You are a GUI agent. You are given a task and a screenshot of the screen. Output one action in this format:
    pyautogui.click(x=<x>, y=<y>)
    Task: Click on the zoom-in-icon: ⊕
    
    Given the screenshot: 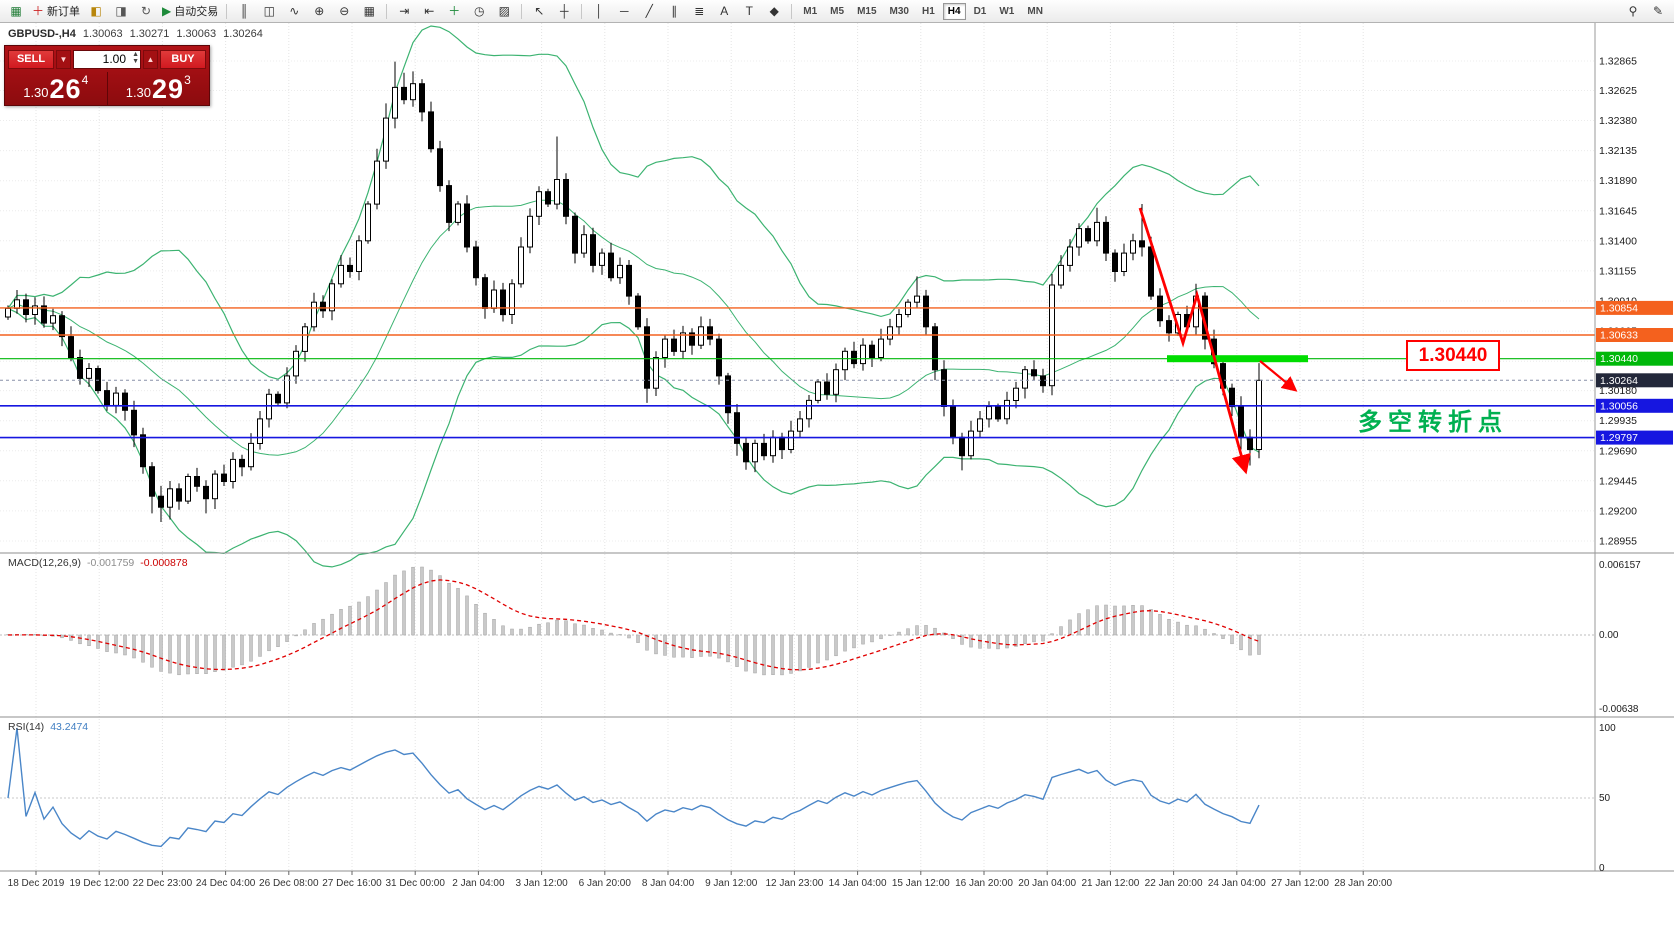 What is the action you would take?
    pyautogui.click(x=319, y=11)
    